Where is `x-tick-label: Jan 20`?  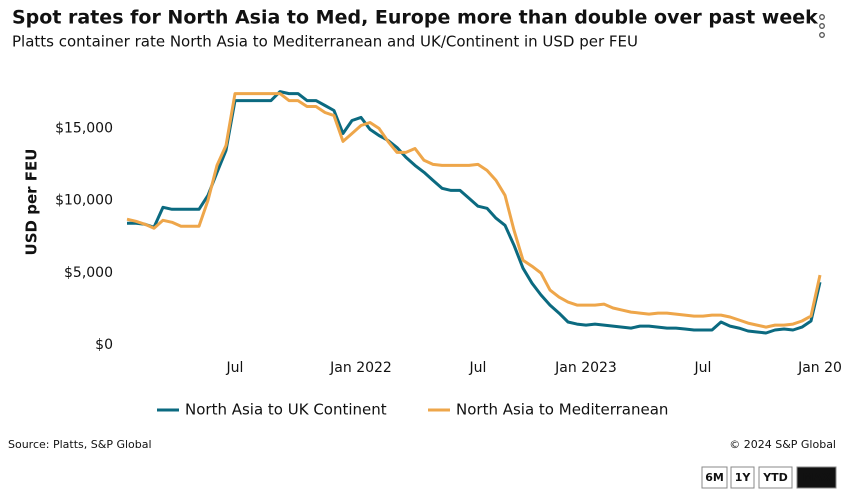
x-tick-label: Jan 20 is located at coordinates (819, 368).